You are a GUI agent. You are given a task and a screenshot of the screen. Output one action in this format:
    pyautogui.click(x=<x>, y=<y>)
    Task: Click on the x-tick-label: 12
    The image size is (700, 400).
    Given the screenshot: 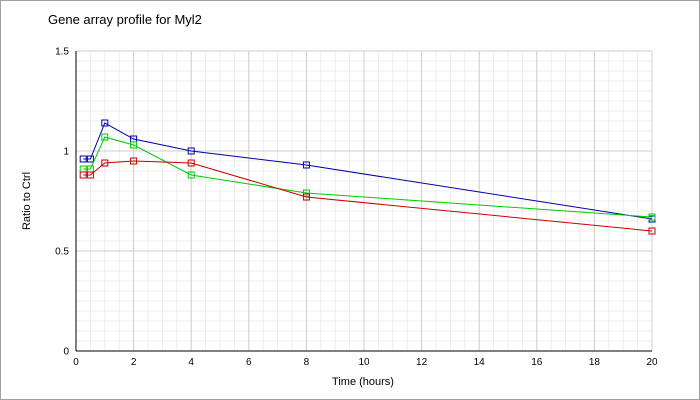 What is the action you would take?
    pyautogui.click(x=422, y=362)
    